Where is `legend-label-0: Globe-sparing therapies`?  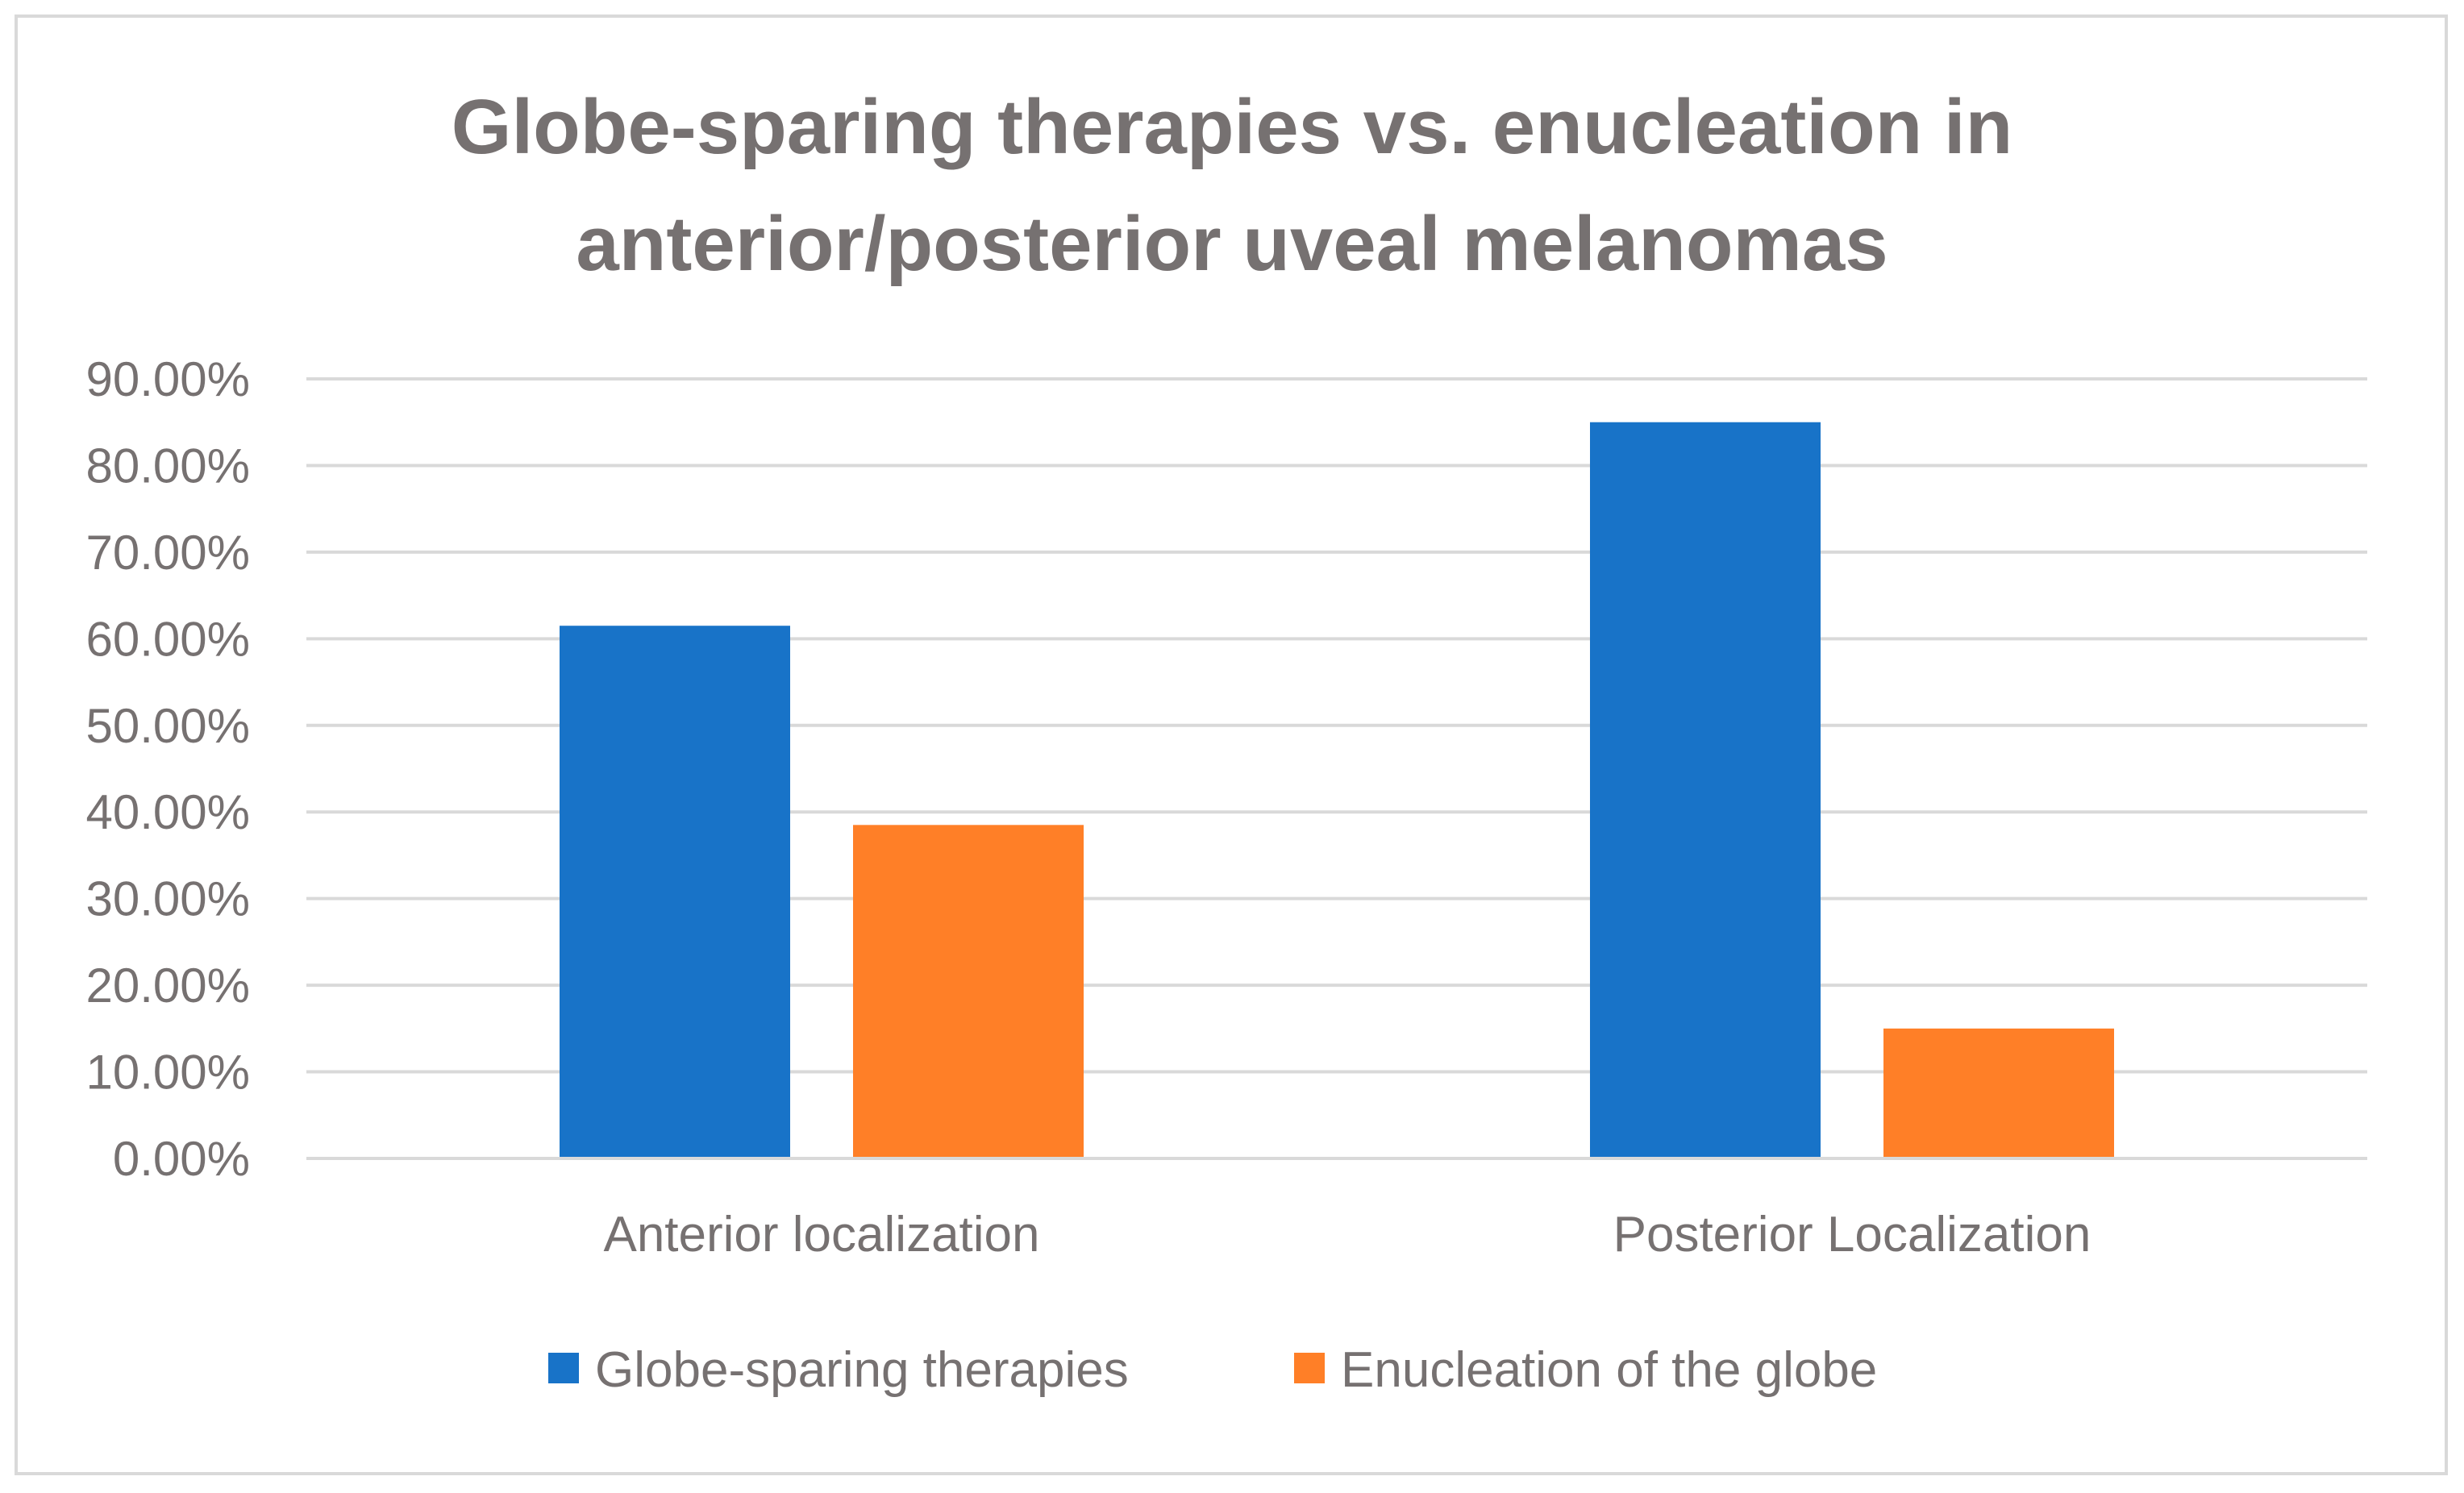
legend-label-0: Globe-sparing therapies is located at coordinates (862, 1370).